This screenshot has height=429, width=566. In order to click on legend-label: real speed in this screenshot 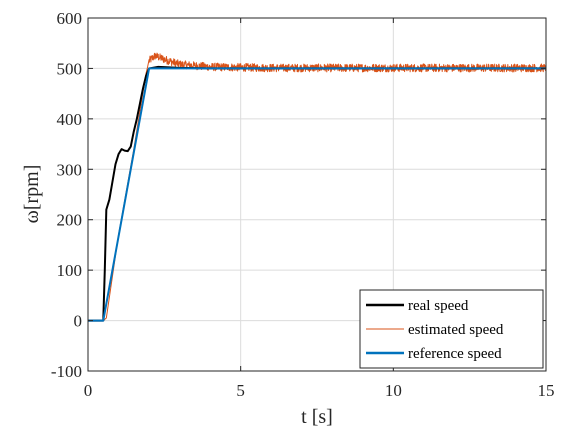, I will do `click(438, 306)`.